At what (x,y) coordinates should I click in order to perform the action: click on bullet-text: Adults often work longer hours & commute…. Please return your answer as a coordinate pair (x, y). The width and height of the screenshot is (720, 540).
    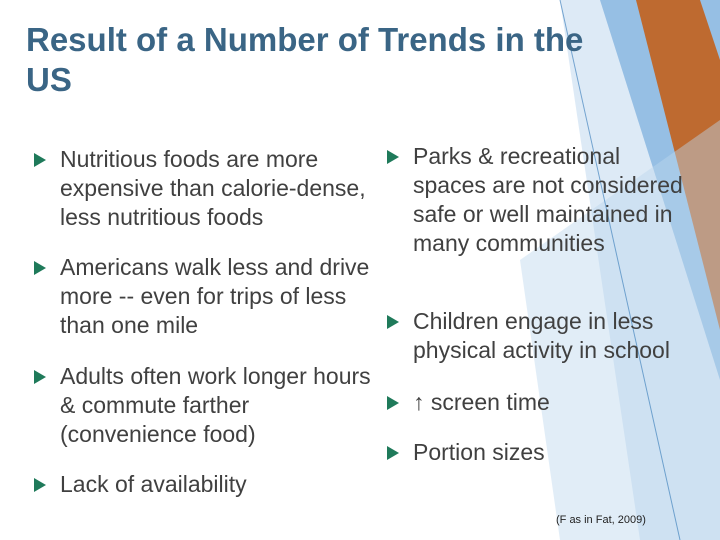
    Looking at the image, I should click on (215, 405).